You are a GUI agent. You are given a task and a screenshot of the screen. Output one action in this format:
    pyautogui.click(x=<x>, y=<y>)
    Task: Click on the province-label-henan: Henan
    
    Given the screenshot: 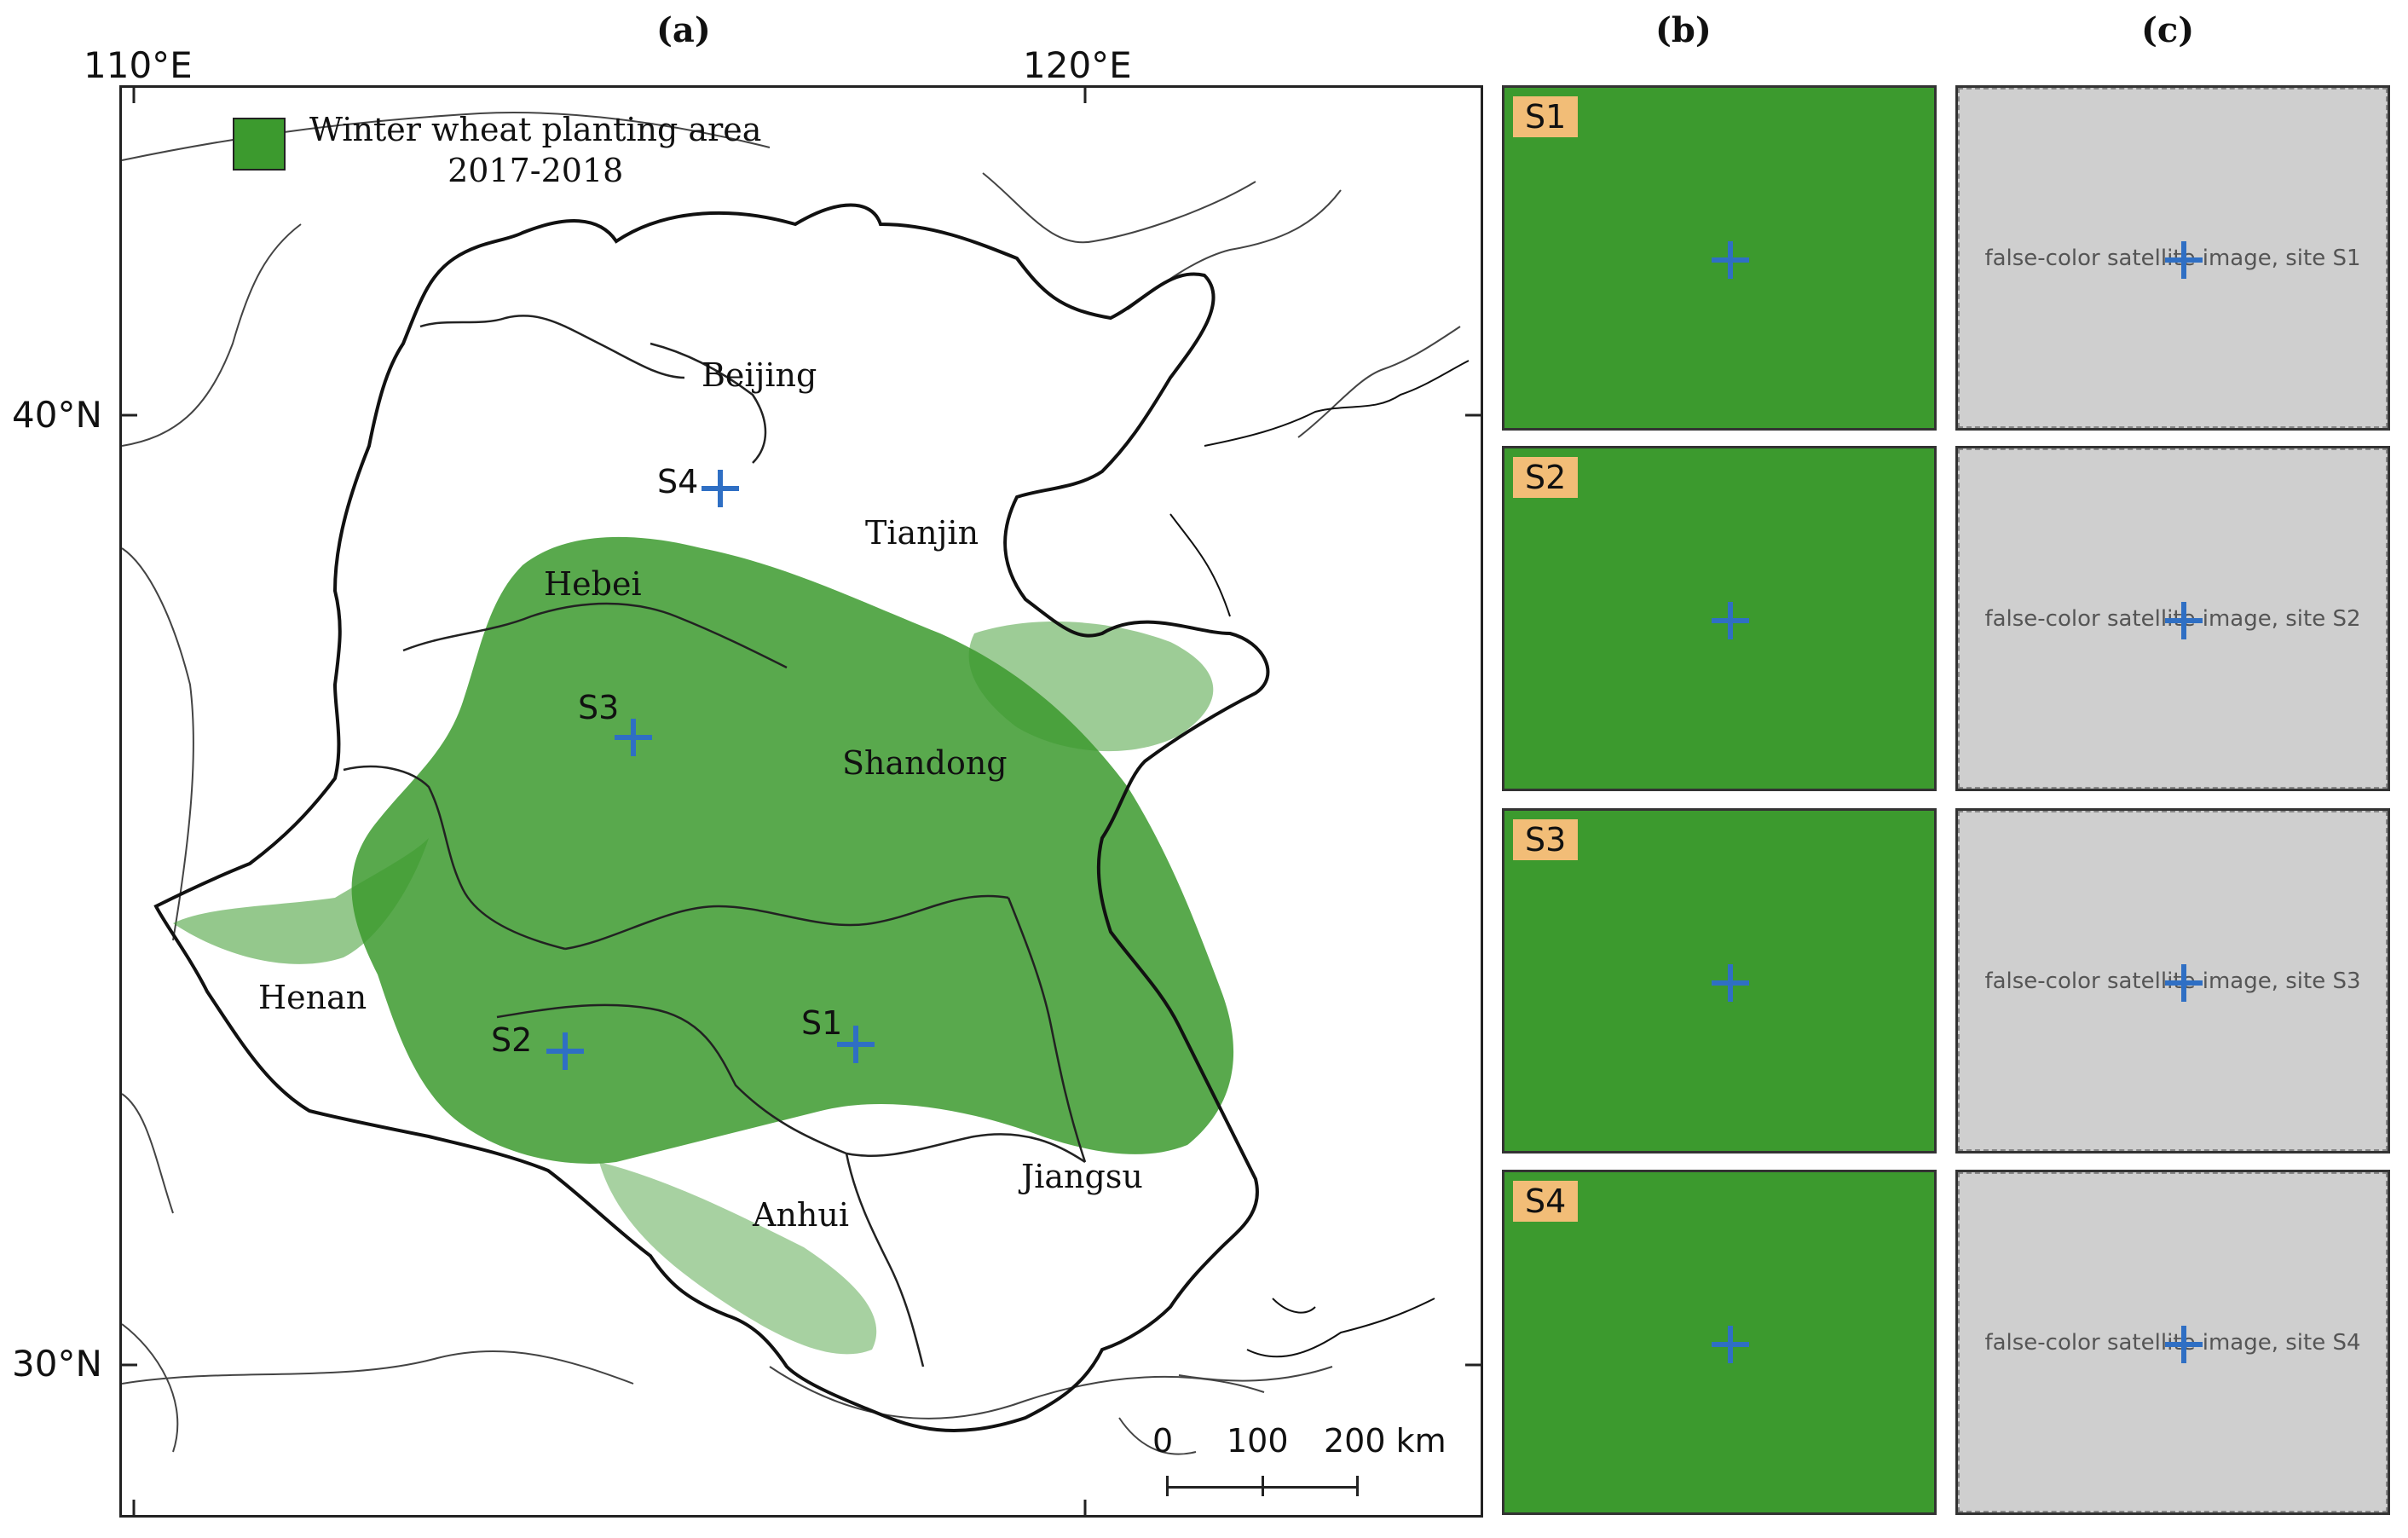 What is the action you would take?
    pyautogui.click(x=312, y=998)
    